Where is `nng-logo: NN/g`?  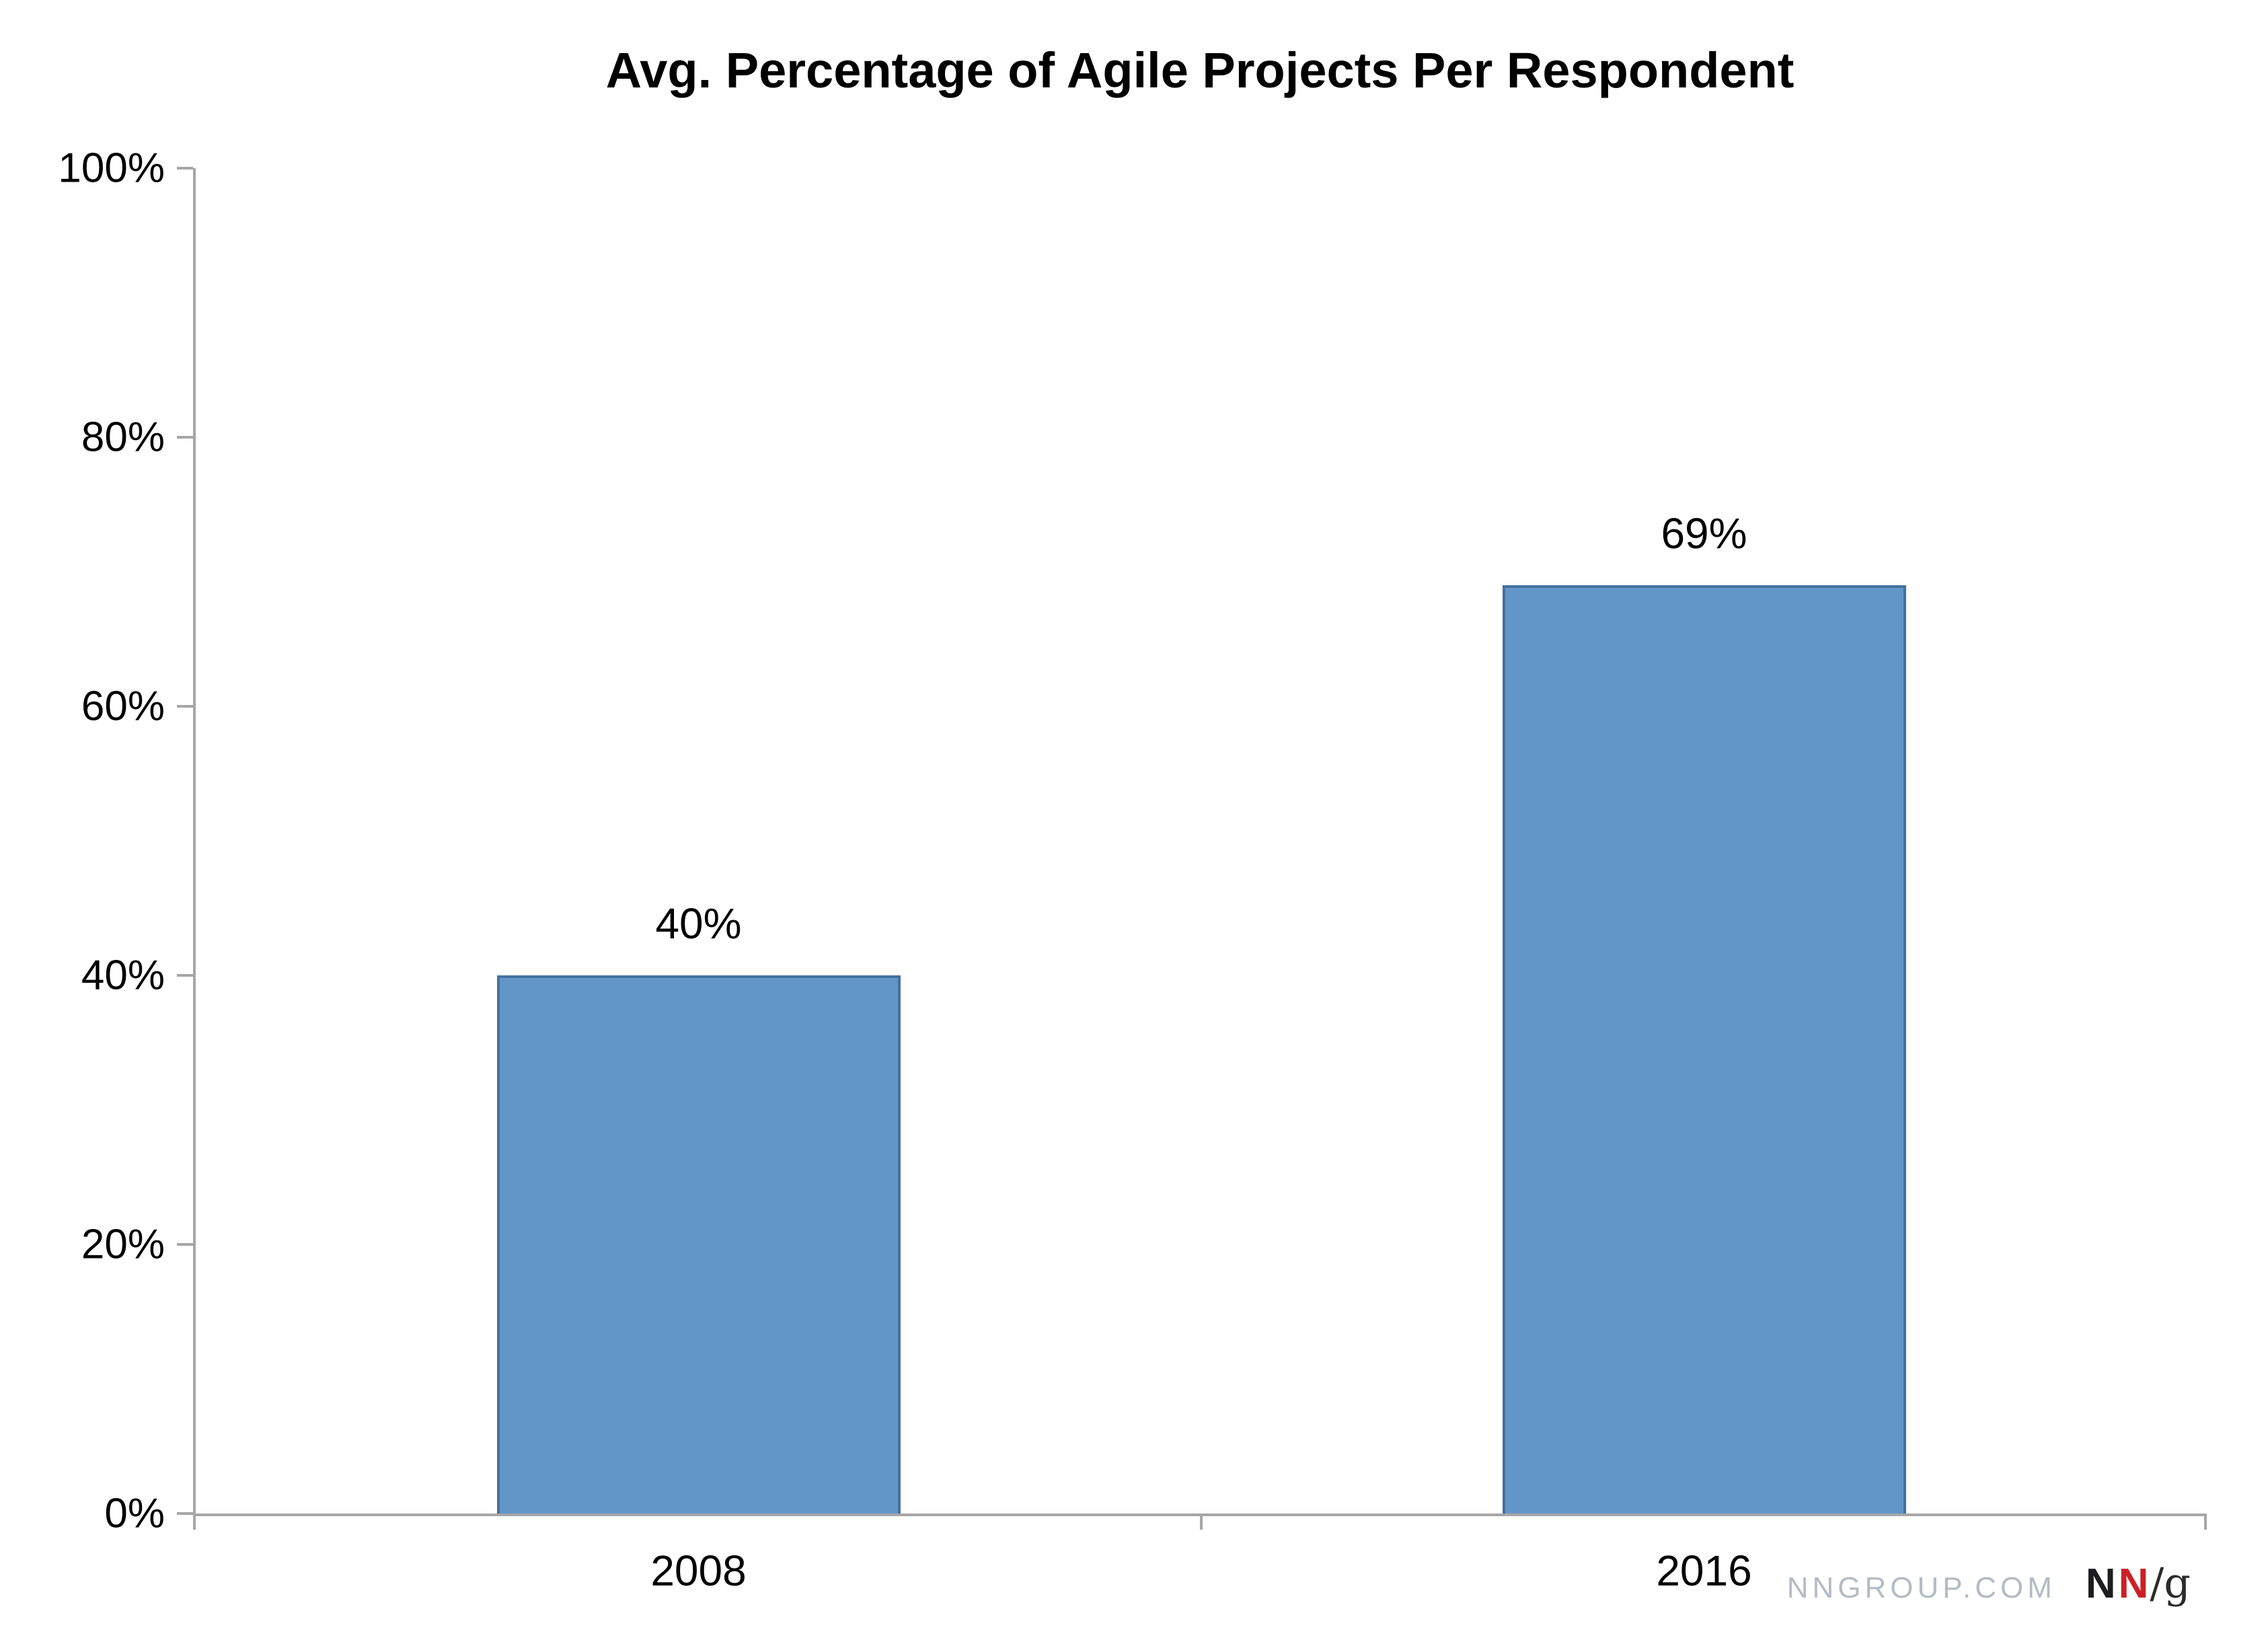 nng-logo: NN/g is located at coordinates (2139, 1584).